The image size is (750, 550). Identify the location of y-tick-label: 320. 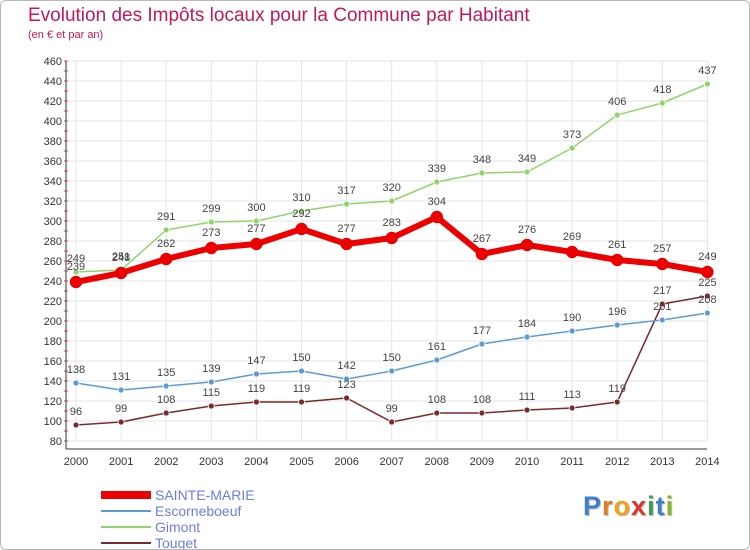
(53, 202).